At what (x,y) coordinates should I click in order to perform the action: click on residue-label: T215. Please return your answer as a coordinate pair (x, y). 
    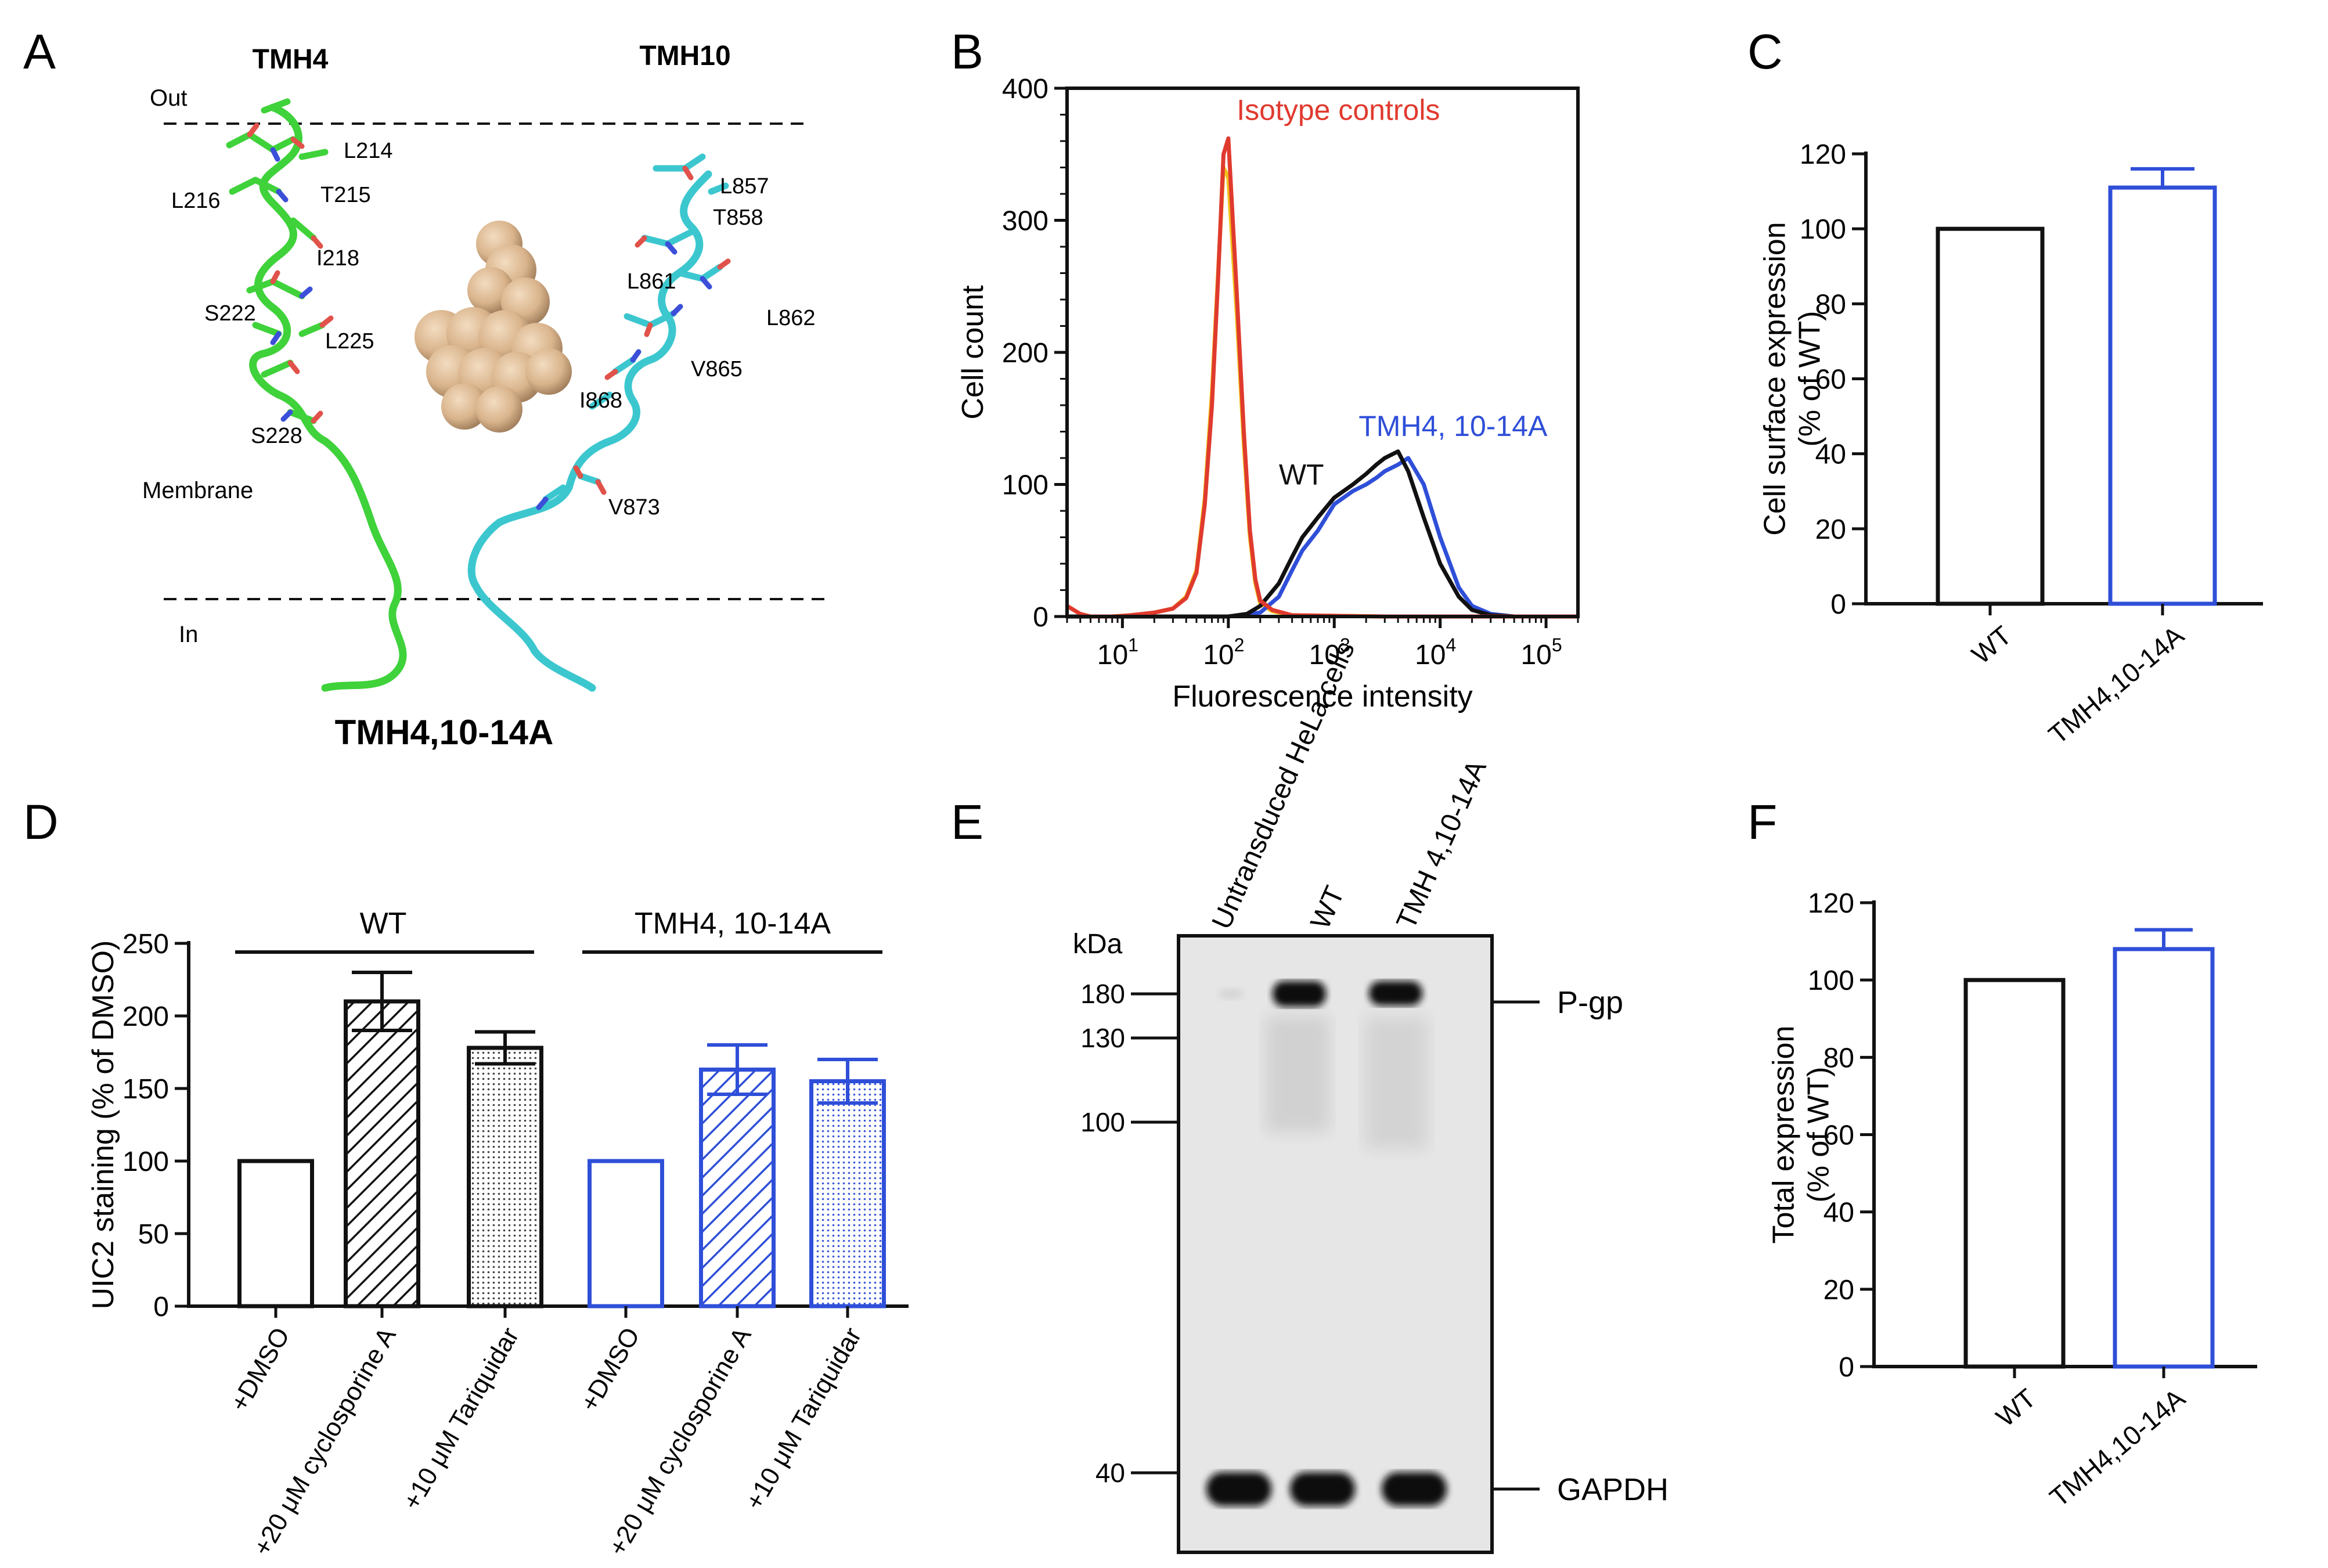
    Looking at the image, I should click on (345, 195).